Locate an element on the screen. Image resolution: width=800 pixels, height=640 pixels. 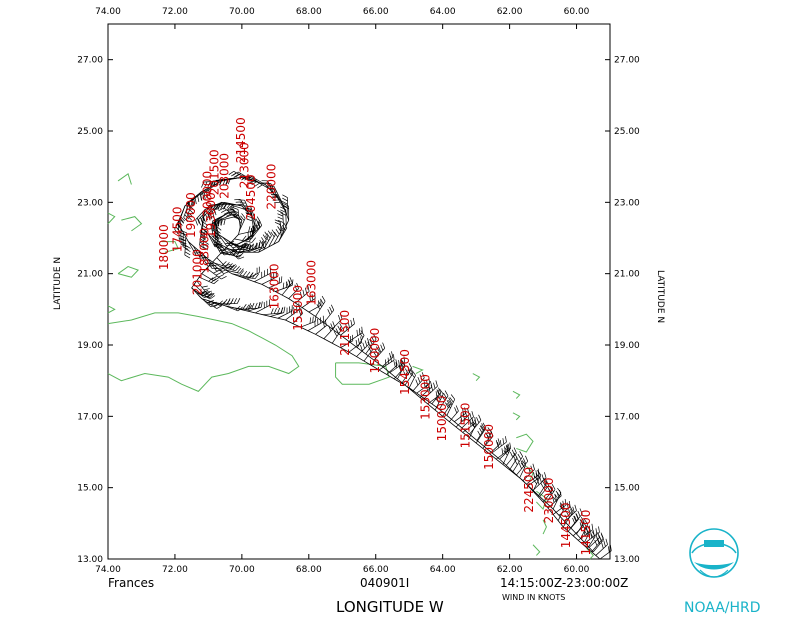
x-tick-label-top: 60.00 is located at coordinates (577, 12).